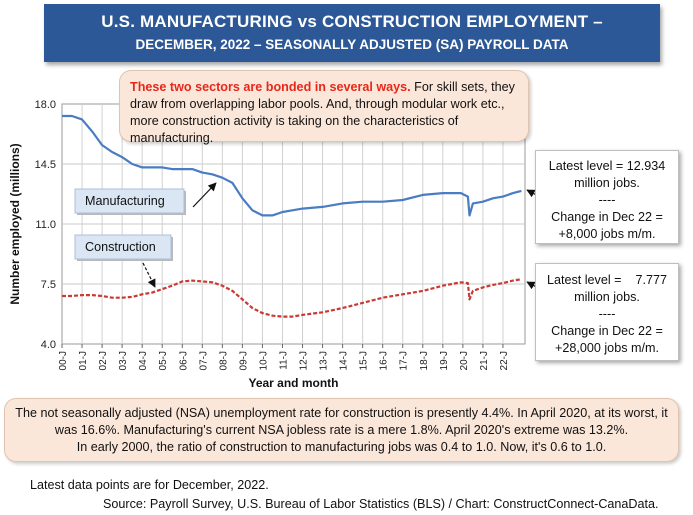 The width and height of the screenshot is (693, 515). Describe the element at coordinates (607, 166) in the screenshot. I see `mfg-latest-line: Latest level = 12.934` at that location.